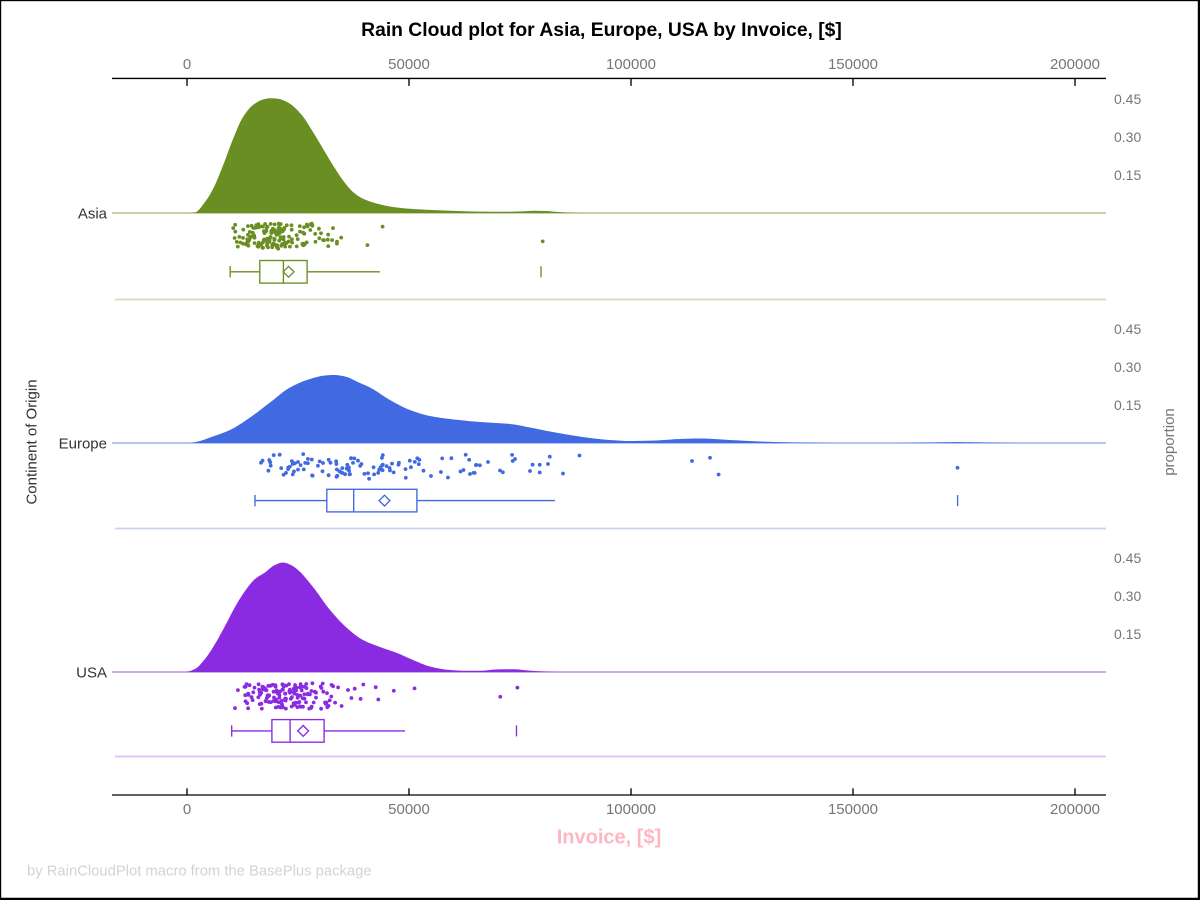 The width and height of the screenshot is (1200, 905). I want to click on svg-text: proportion, so click(1169, 442).